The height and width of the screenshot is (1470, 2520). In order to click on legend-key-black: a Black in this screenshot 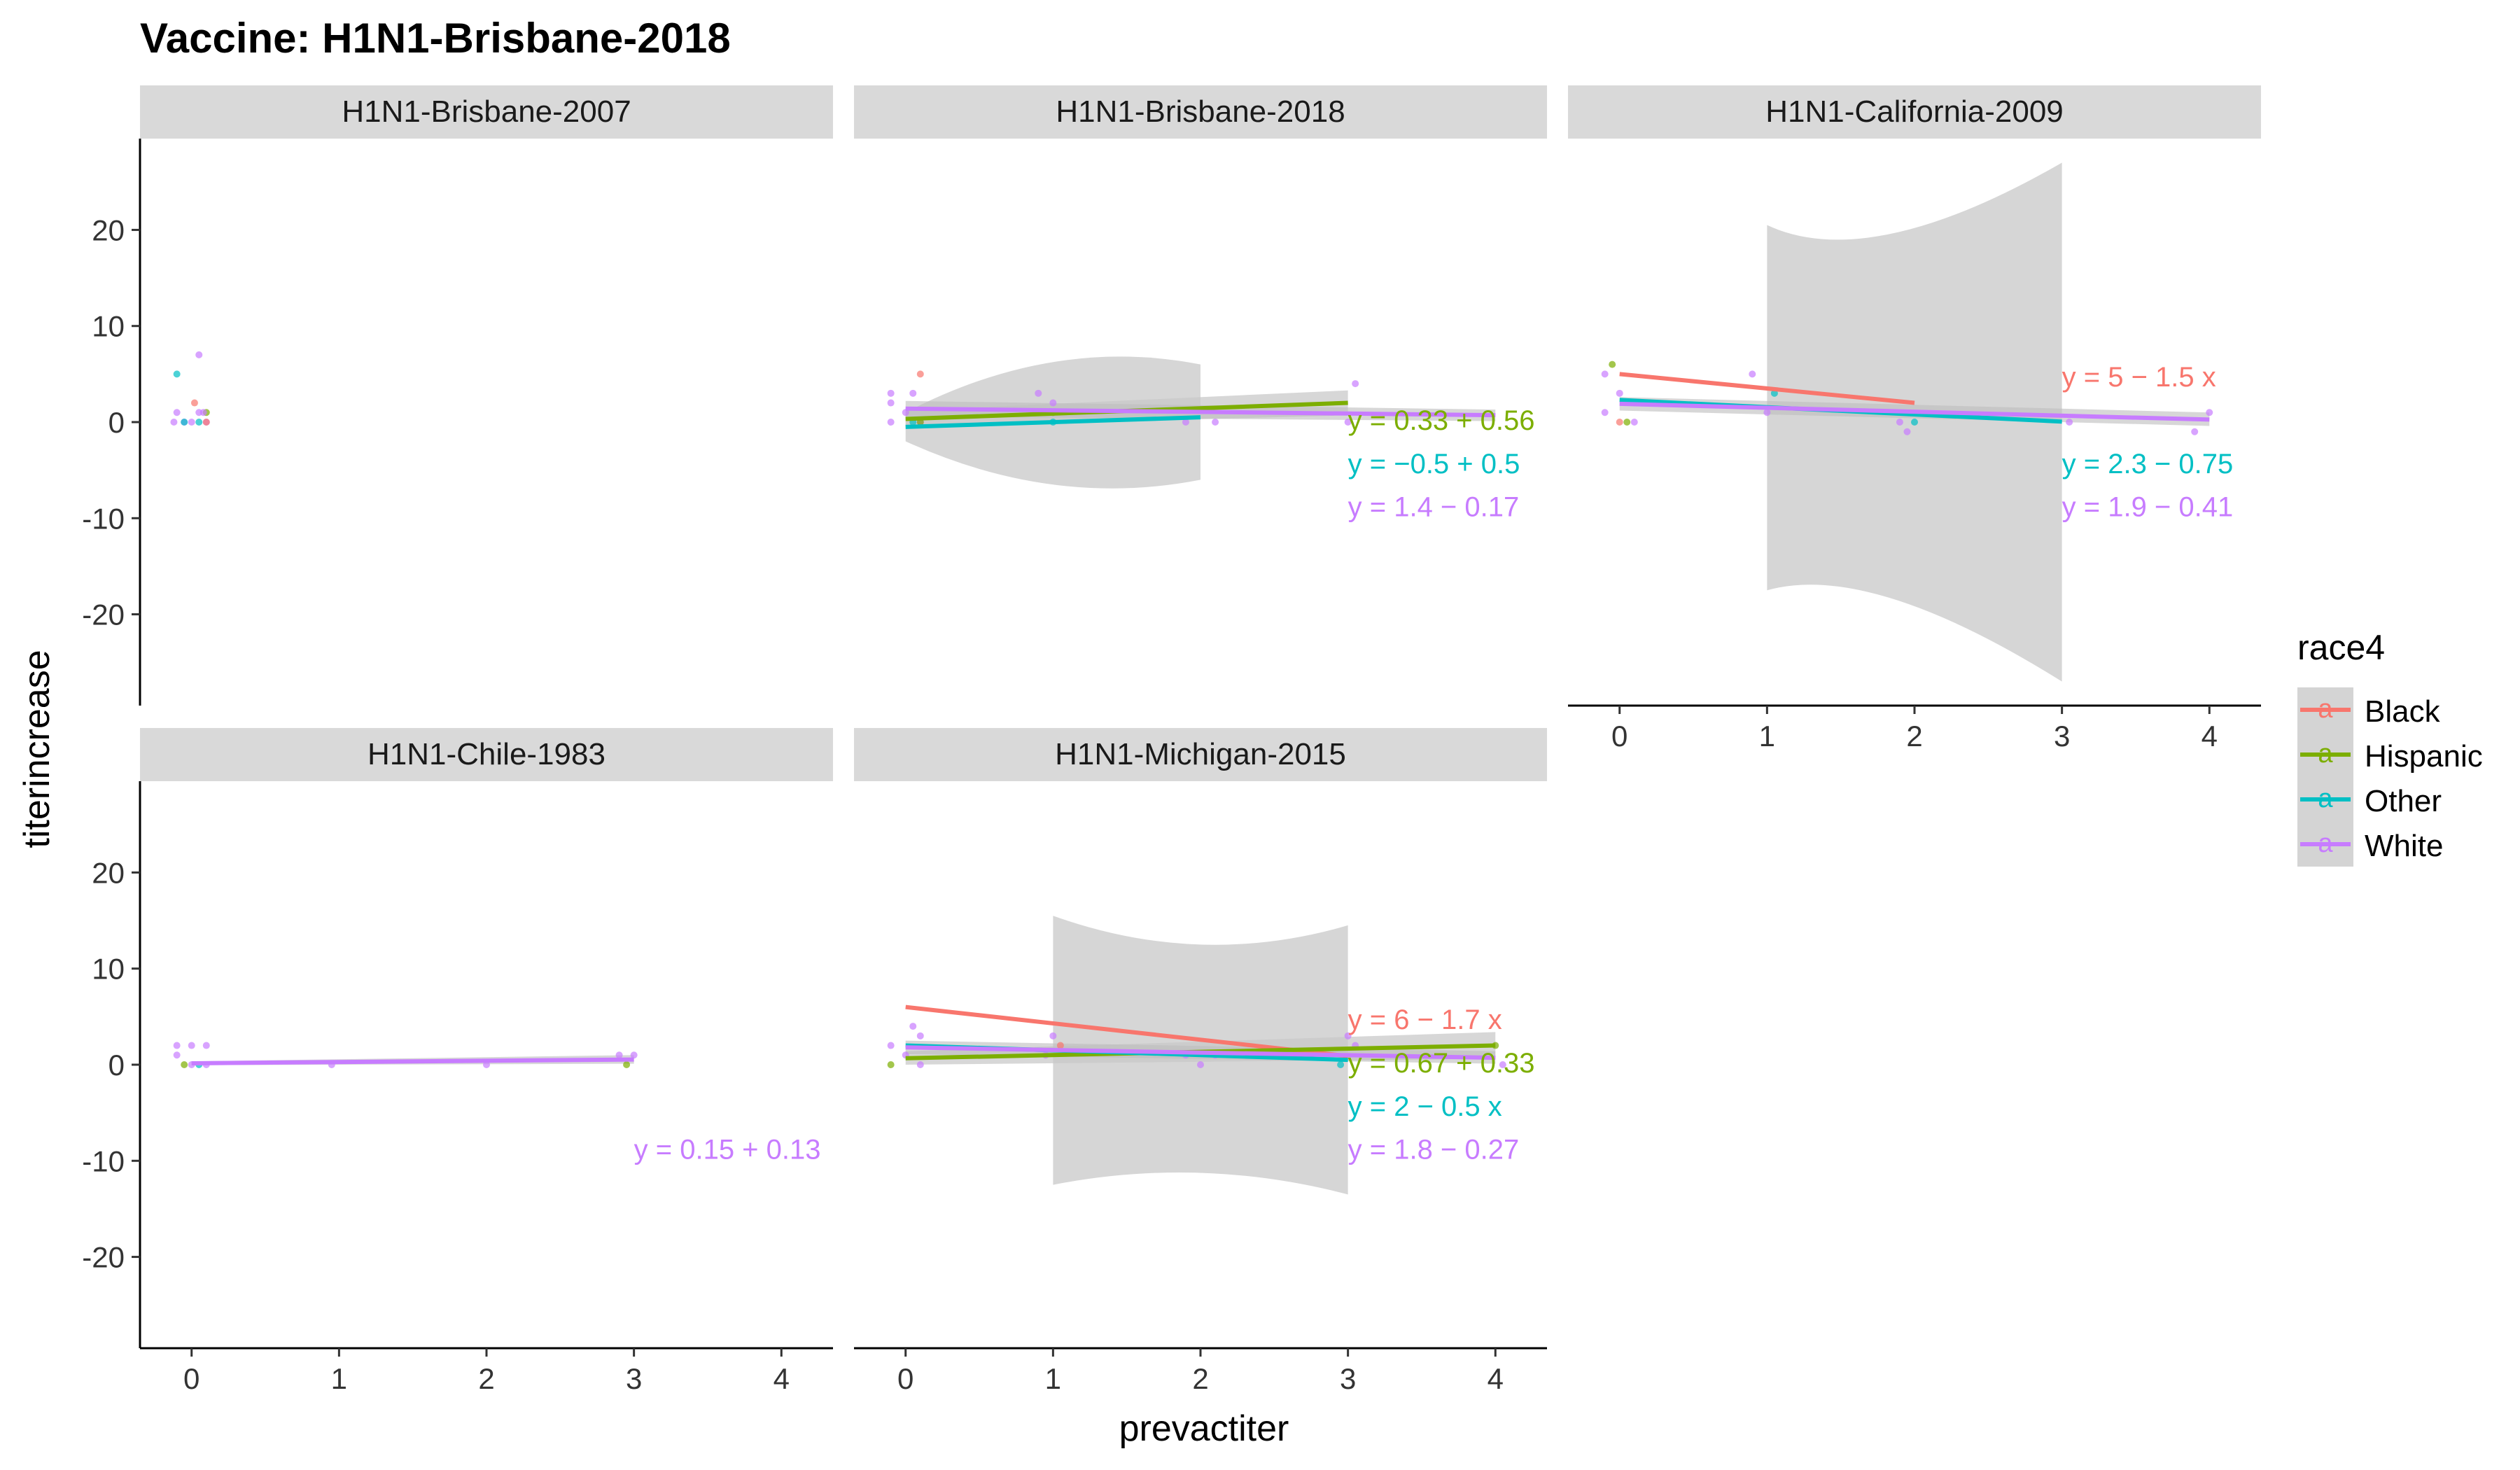, I will do `click(2369, 709)`.